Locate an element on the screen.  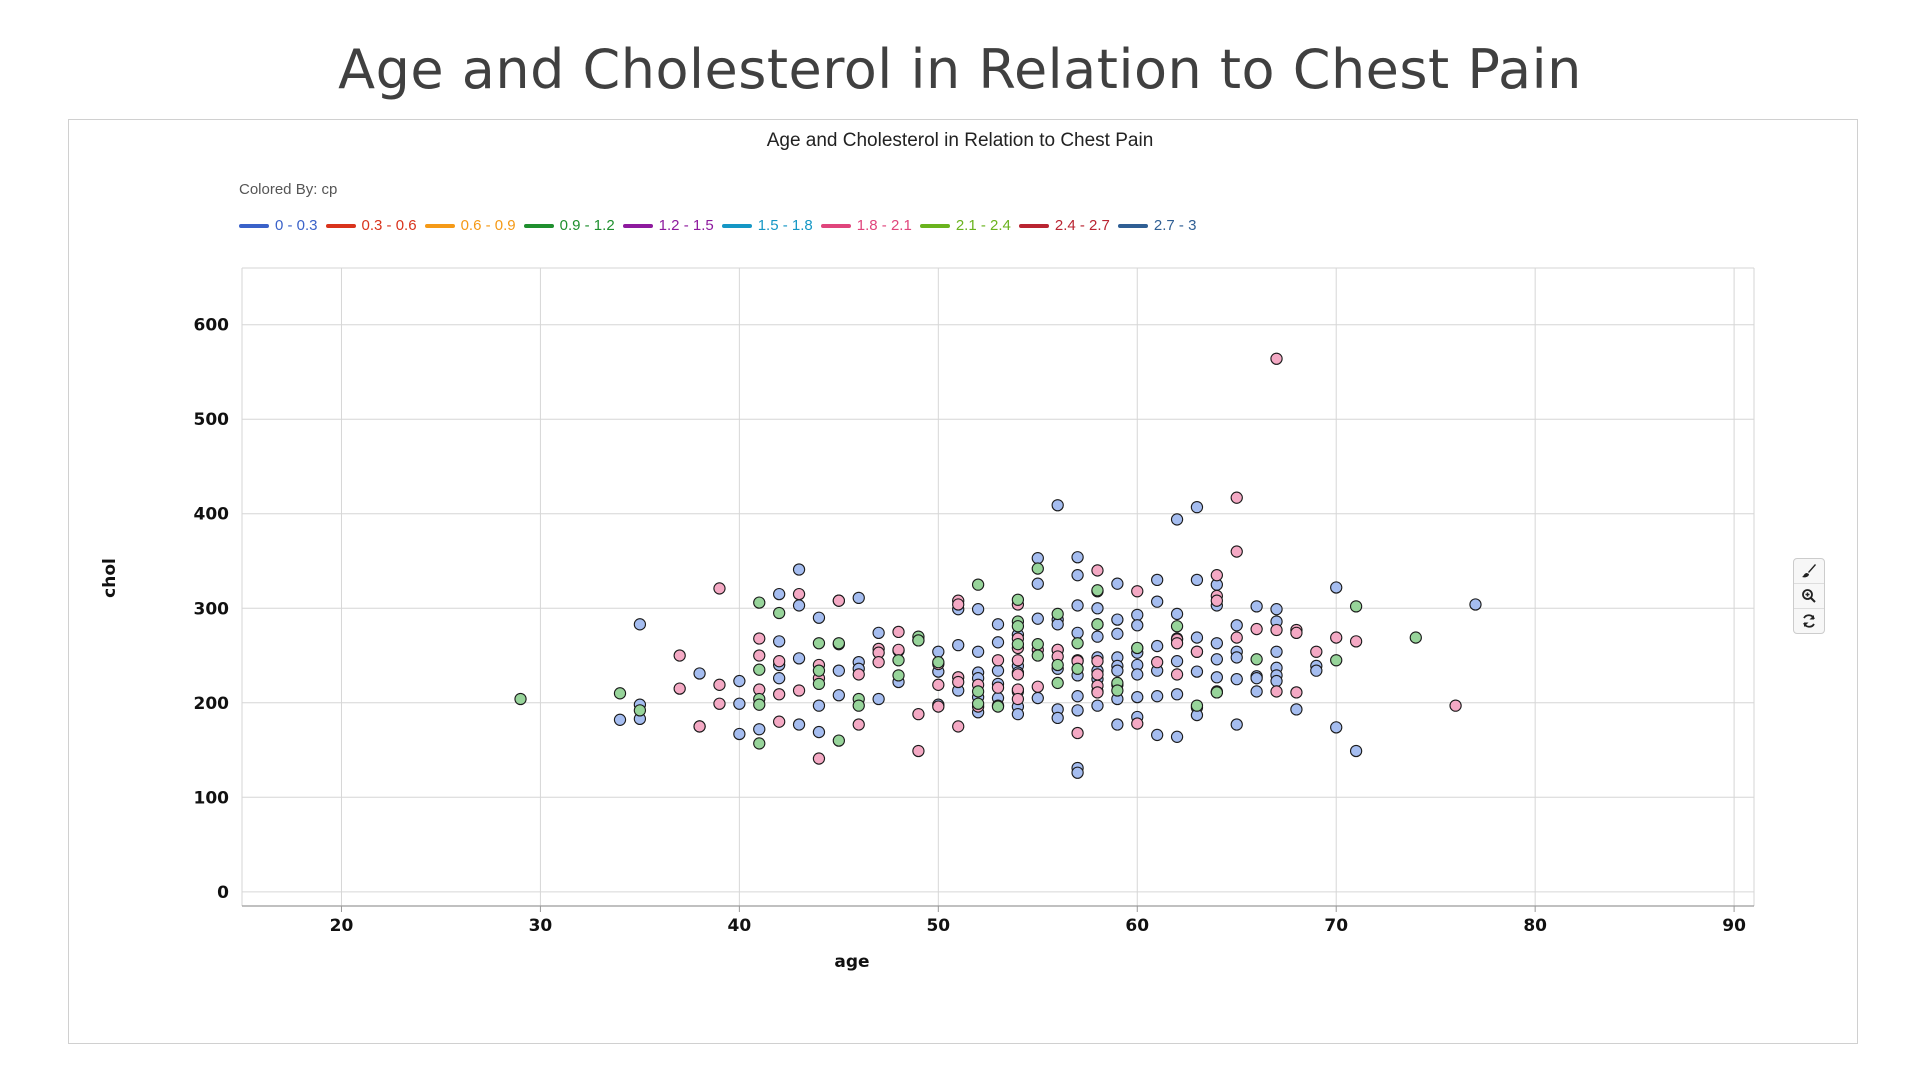
legend-item: 1.5 - 1.8 is located at coordinates (767, 225).